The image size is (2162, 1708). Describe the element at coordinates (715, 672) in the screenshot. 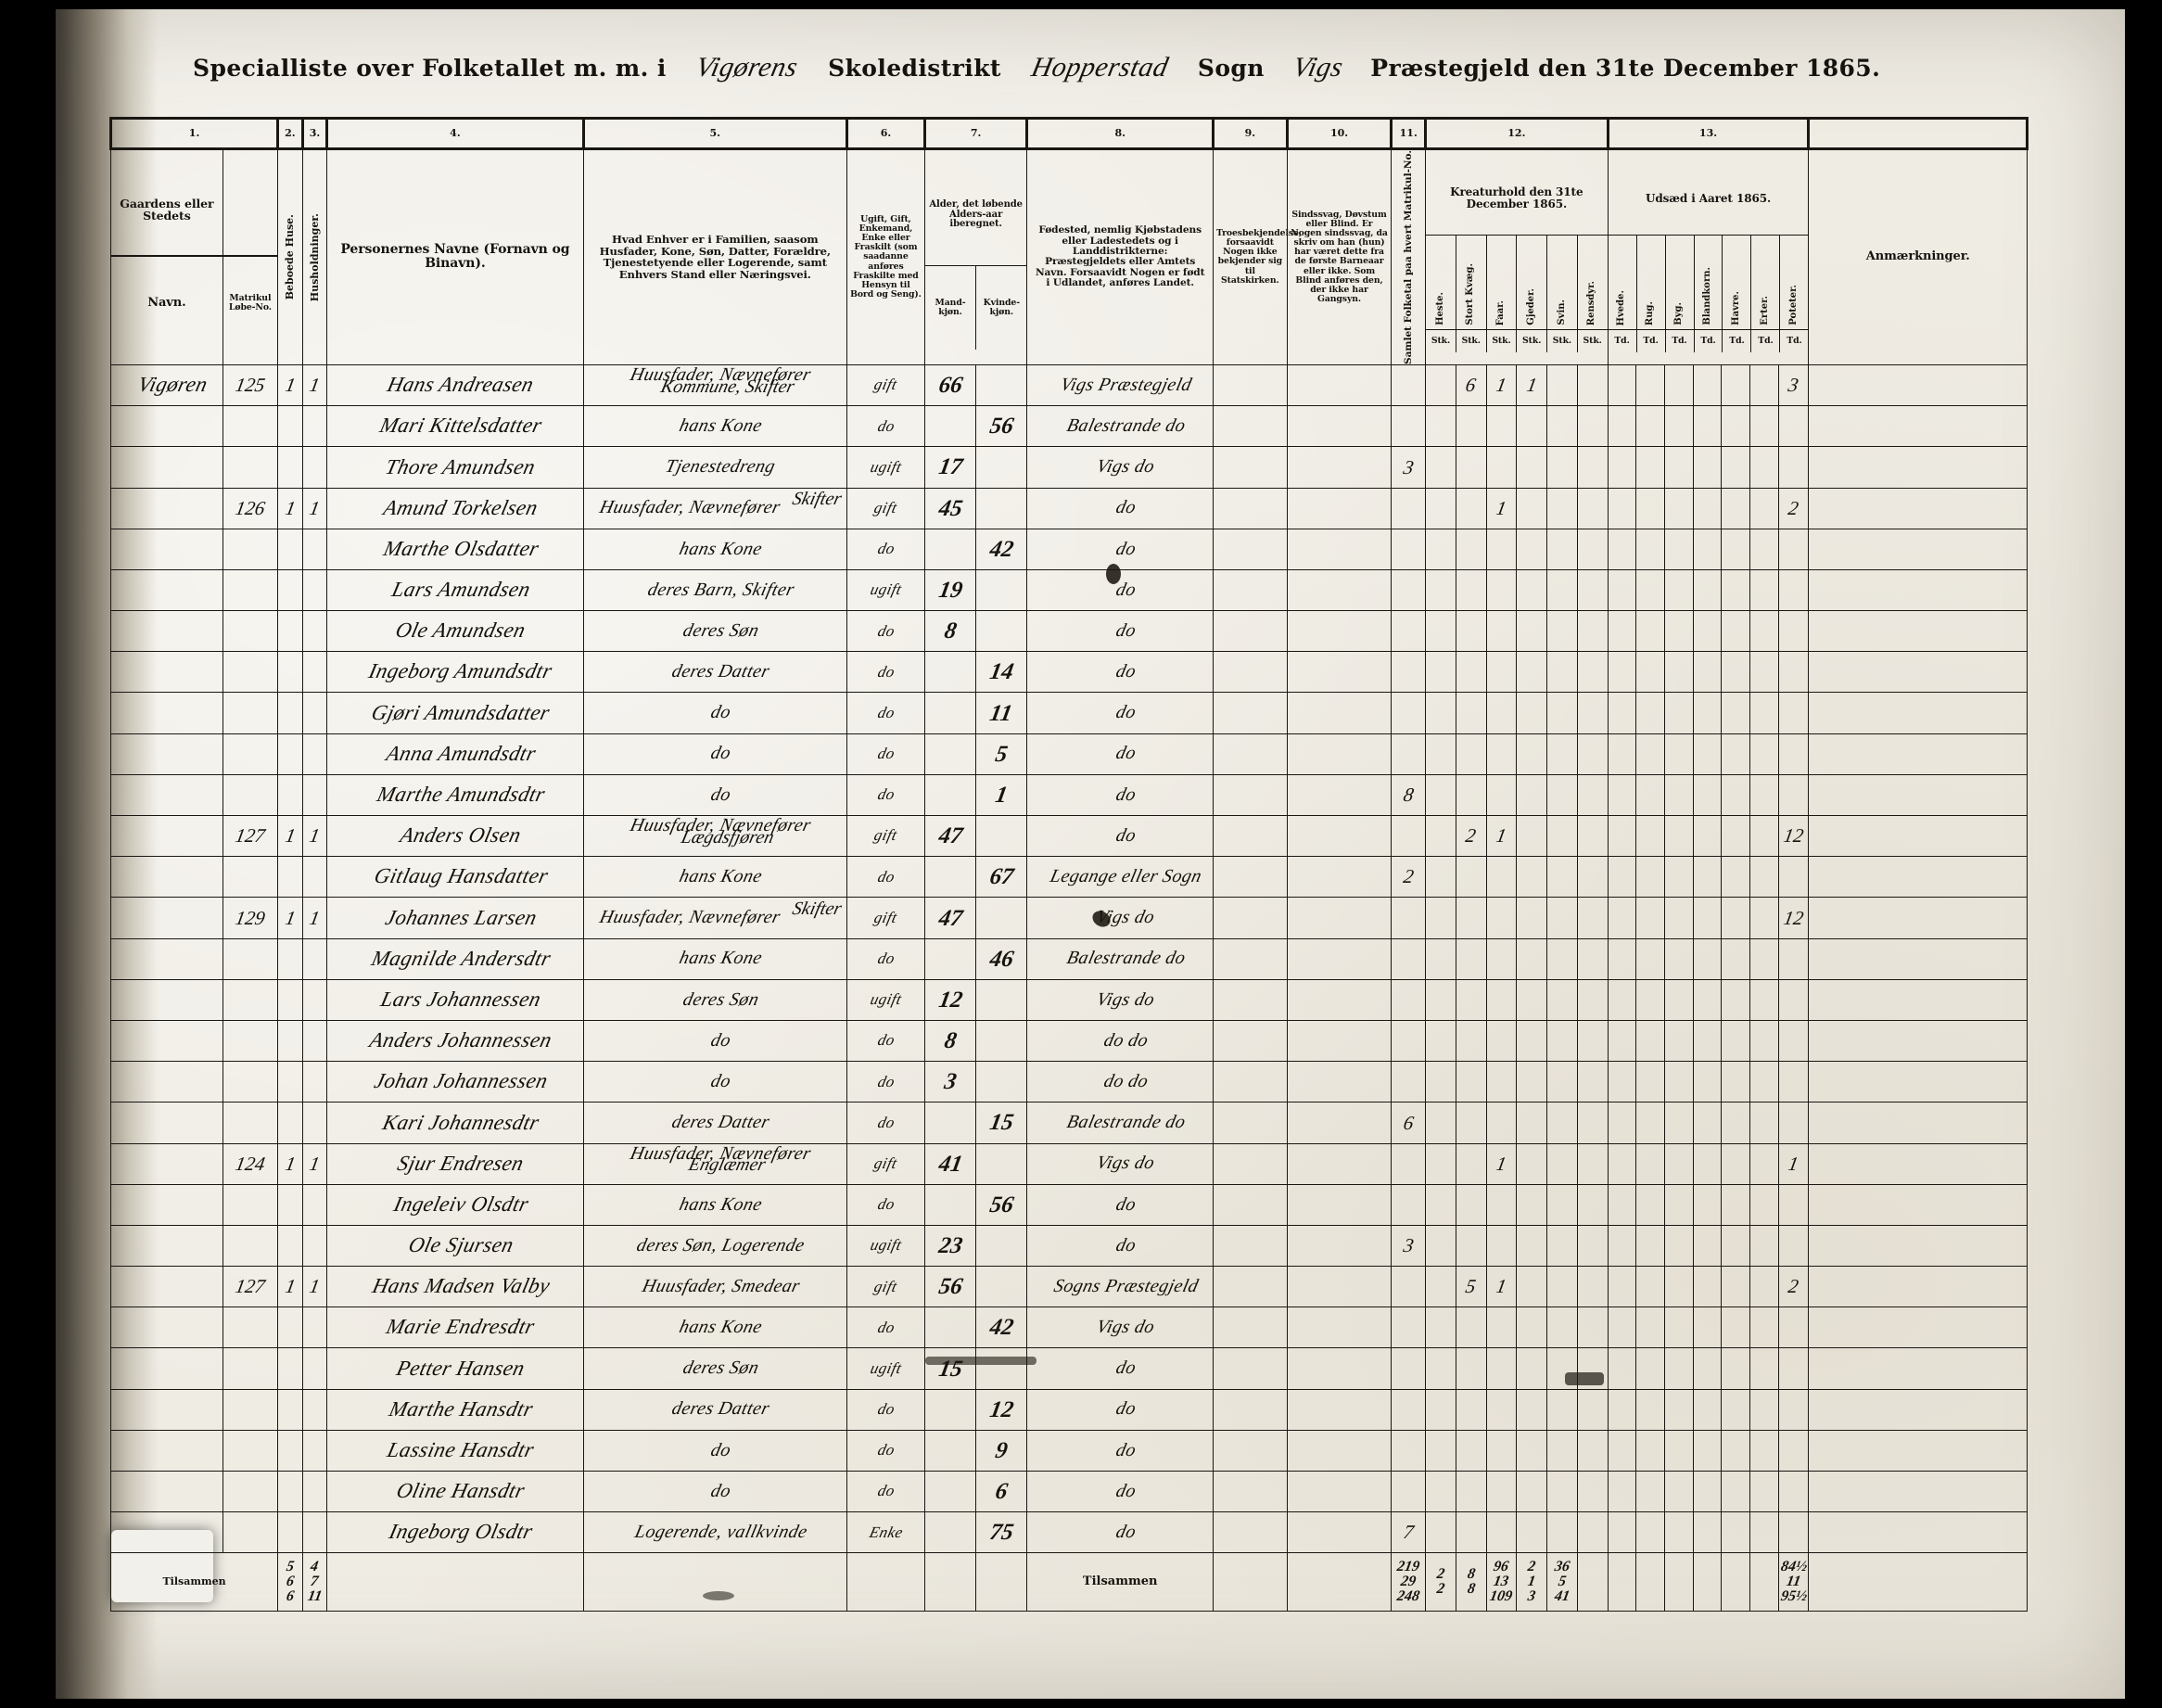

I see `cell-family-role: deres Datter` at that location.